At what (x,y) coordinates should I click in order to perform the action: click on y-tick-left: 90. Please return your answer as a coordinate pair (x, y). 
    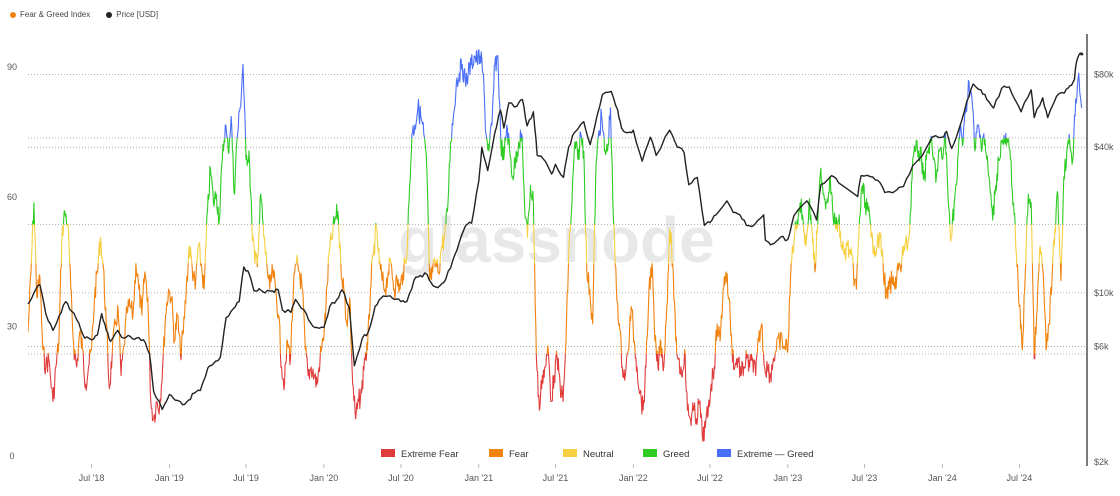
    Looking at the image, I should click on (12, 67).